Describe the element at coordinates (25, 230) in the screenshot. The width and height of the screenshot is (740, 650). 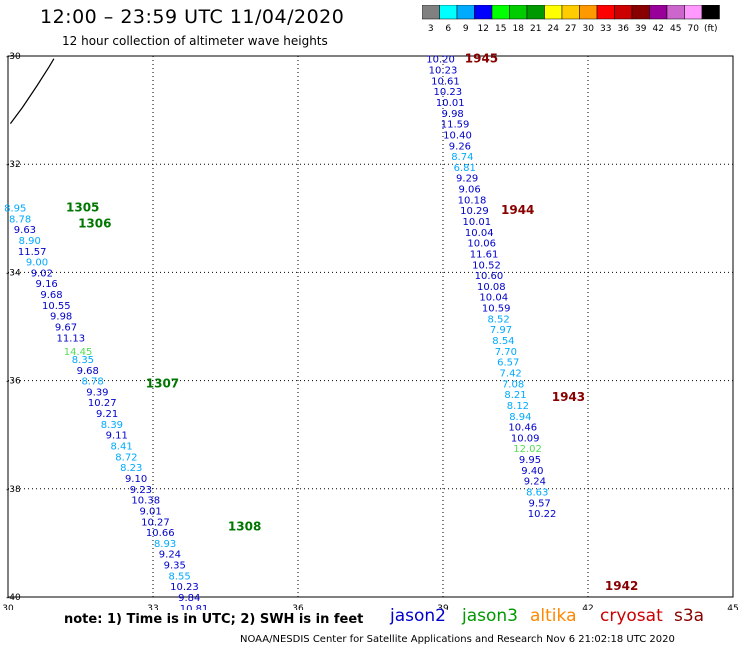
I see `wave-height-label: 9.63` at that location.